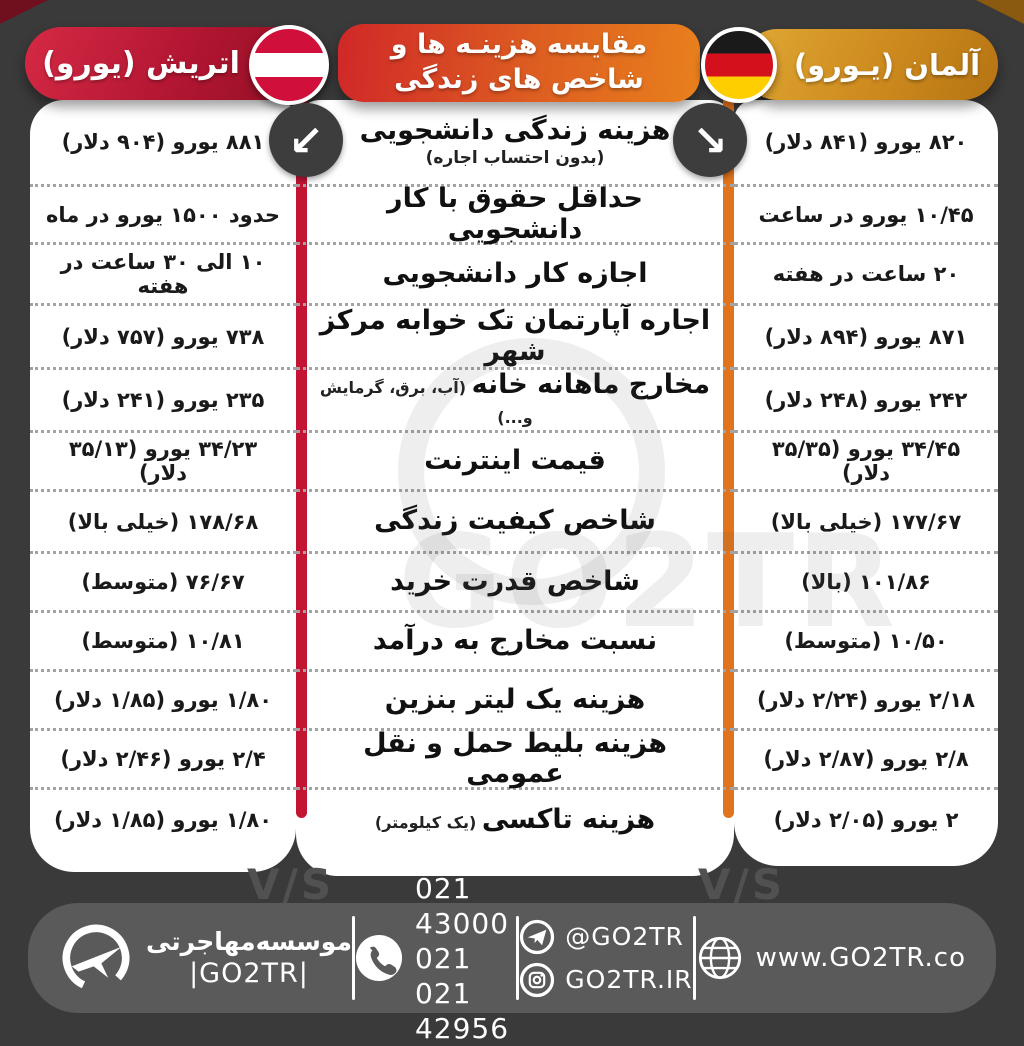 The width and height of the screenshot is (1024, 1046). I want to click on arrow-down-left-icon: ↙, so click(306, 140).